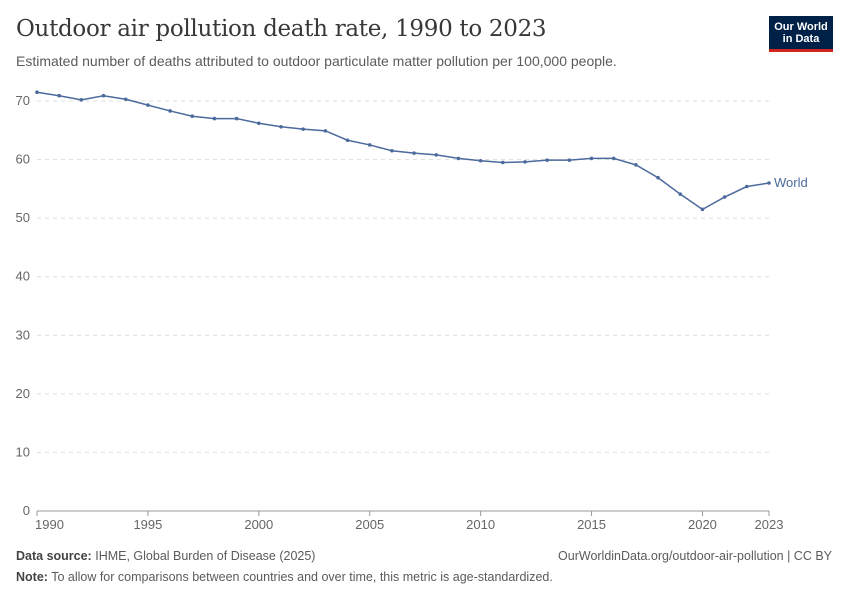 This screenshot has height=600, width=850. Describe the element at coordinates (26, 510) in the screenshot. I see `y-tick-label: 0` at that location.